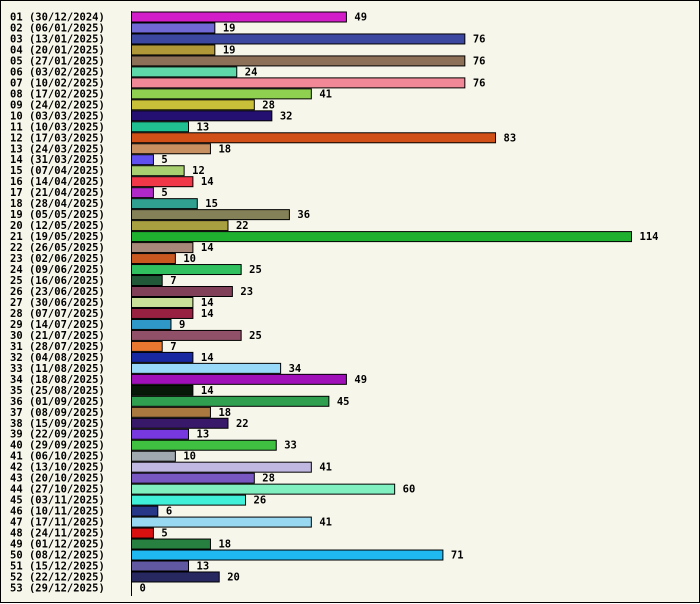 This screenshot has height=604, width=700. What do you see at coordinates (57, 204) in the screenshot?
I see `category-label: 18 (28/04/2025)` at bounding box center [57, 204].